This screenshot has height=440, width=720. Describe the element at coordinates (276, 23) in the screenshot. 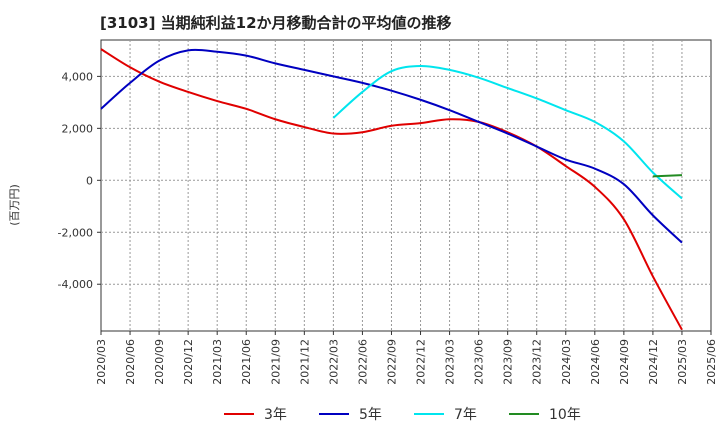

I see `chart-title: [3103] 当期純利益12か月移動合計の平均値の推移` at that location.